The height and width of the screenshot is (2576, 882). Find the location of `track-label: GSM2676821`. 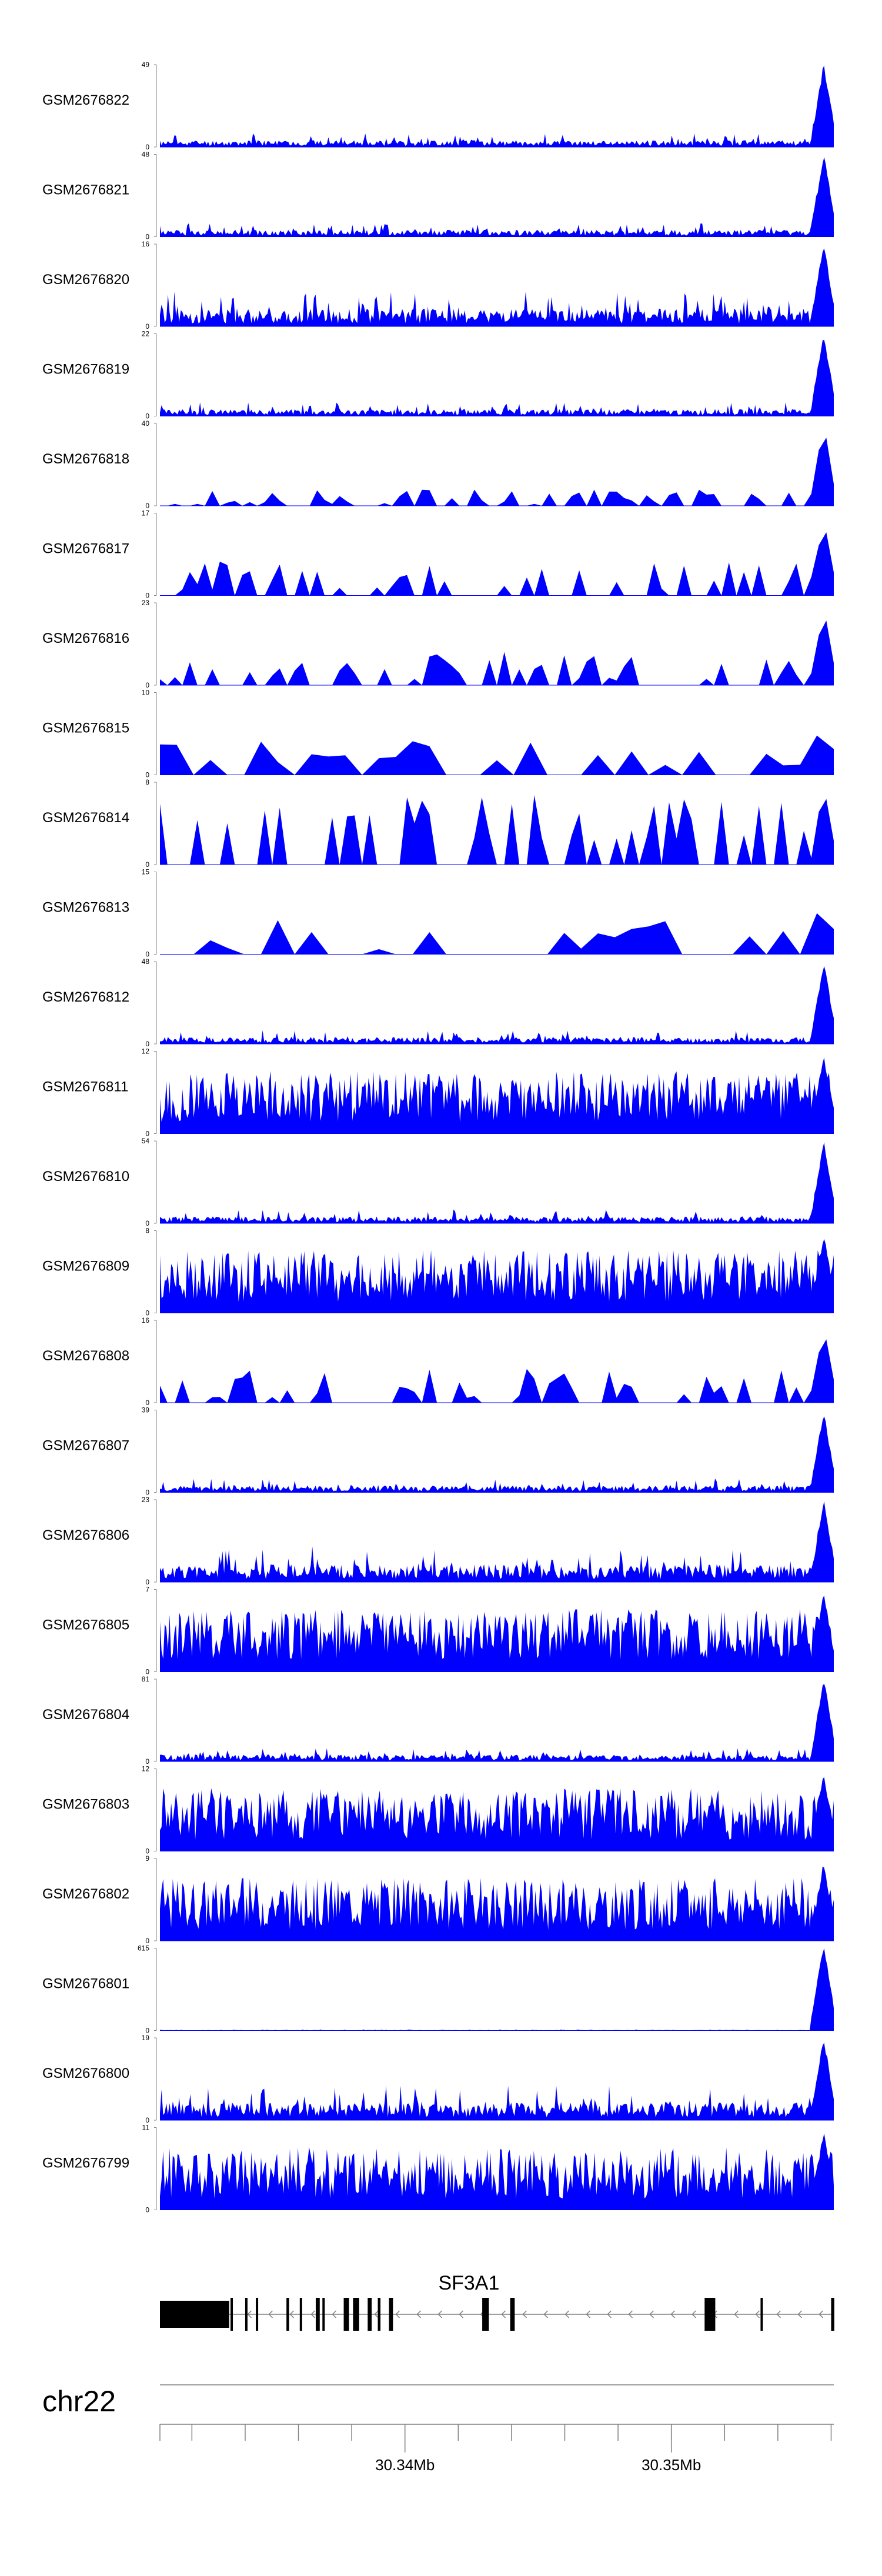

track-label: GSM2676821 is located at coordinates (85, 190).